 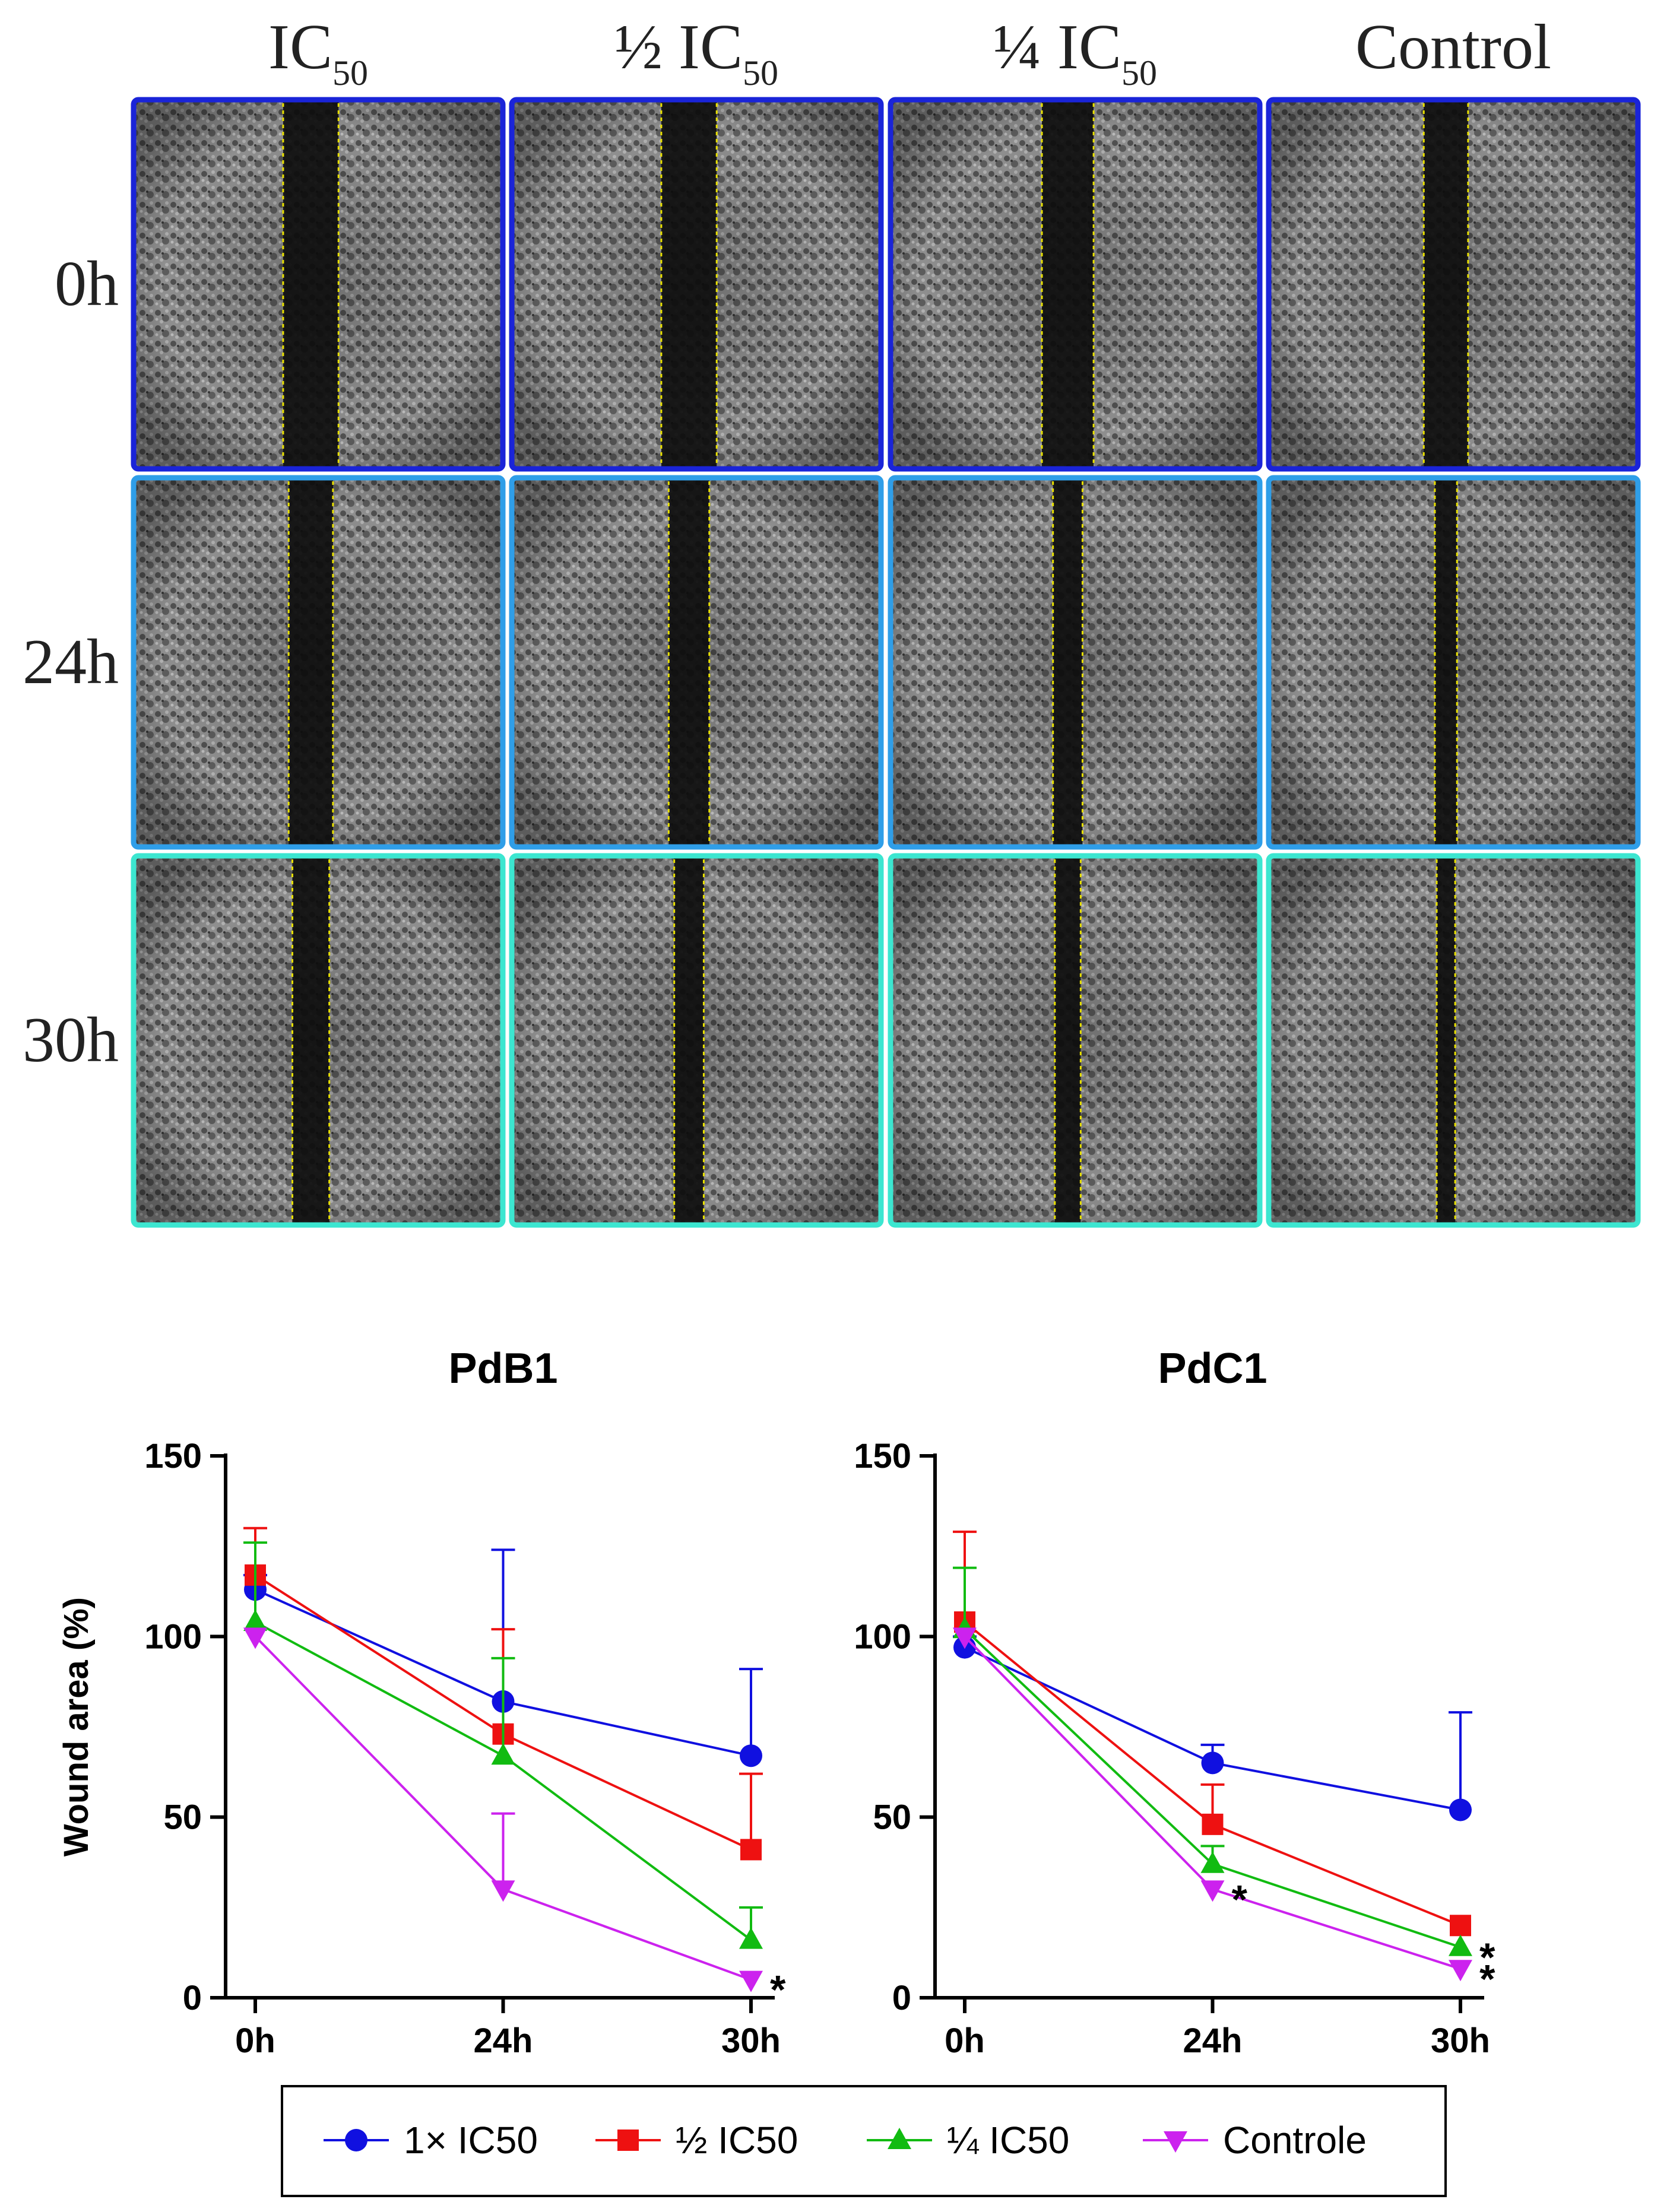 I want to click on legend-item-controle: Controle, so click(x=1255, y=2140).